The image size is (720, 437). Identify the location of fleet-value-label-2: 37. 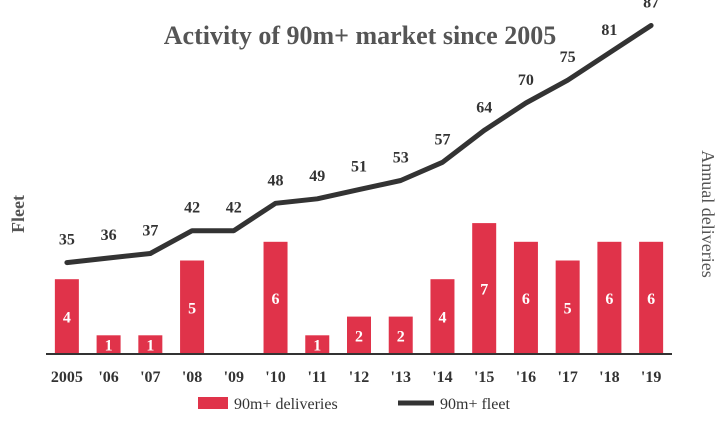
(150, 230).